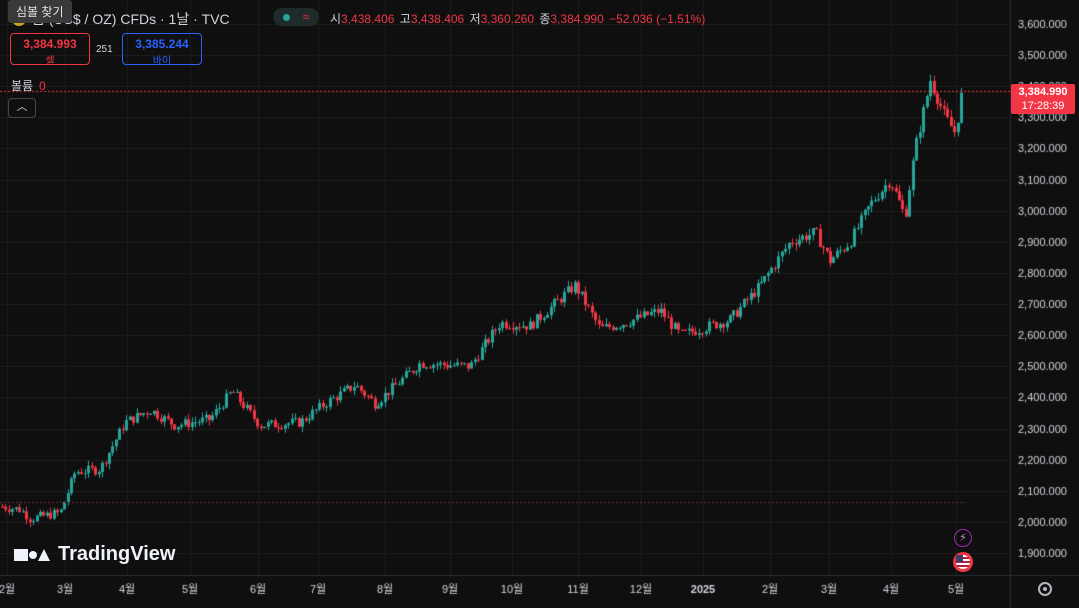  I want to click on collapse-legend-button: ︿, so click(22, 108).